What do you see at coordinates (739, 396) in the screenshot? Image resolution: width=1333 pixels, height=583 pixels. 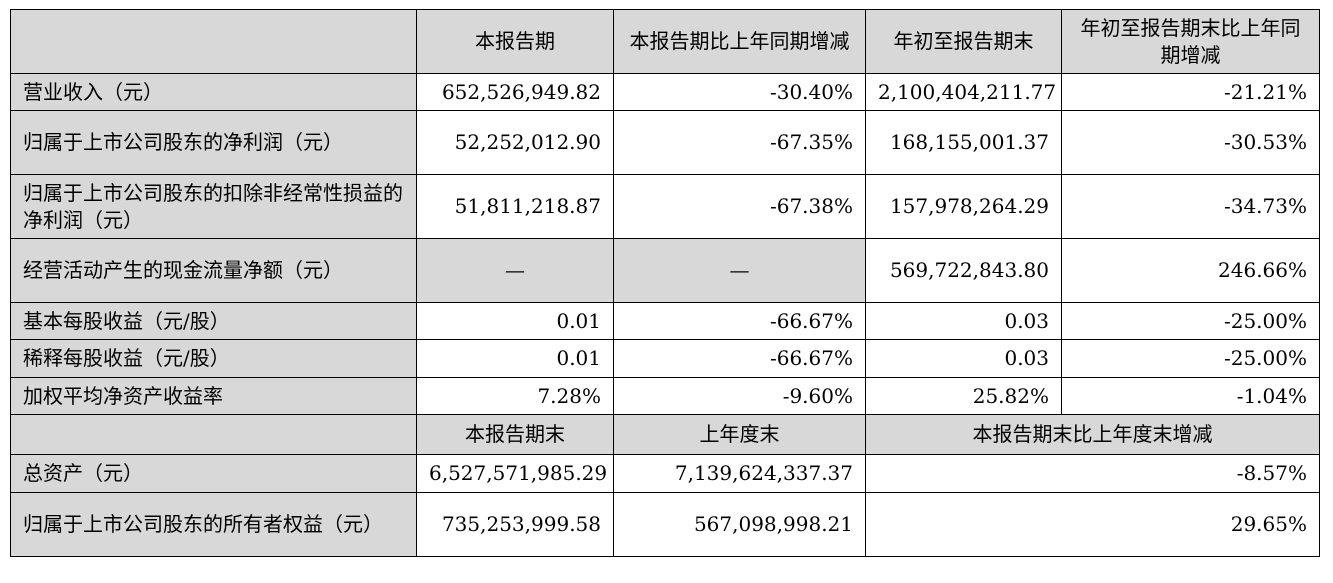 I see `cell-current-period-yoy: -9.60%` at bounding box center [739, 396].